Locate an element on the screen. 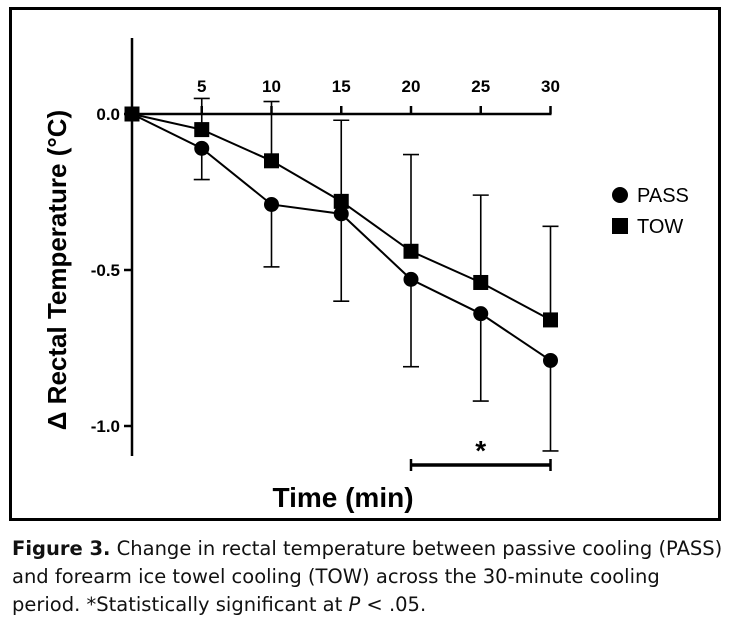 The width and height of the screenshot is (736, 638). significance-label: * is located at coordinates (480, 450).